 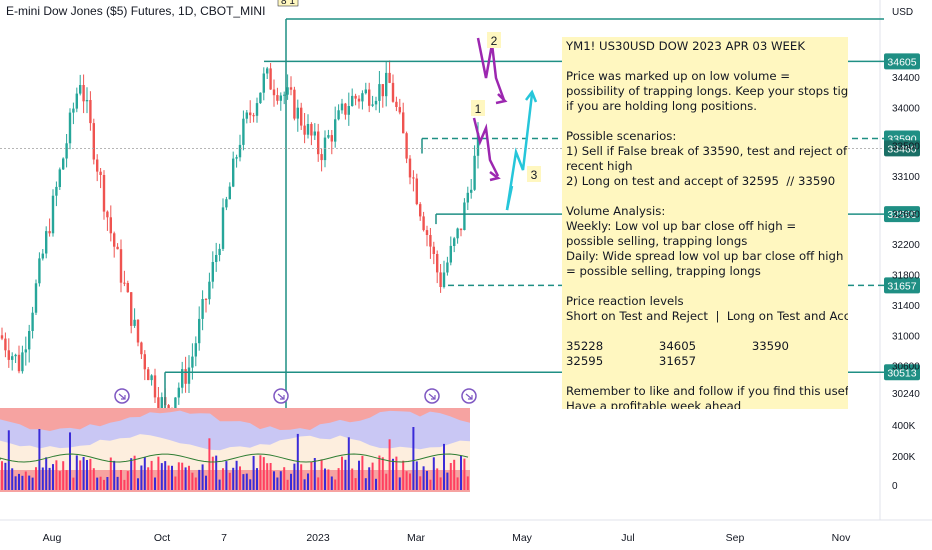 What do you see at coordinates (906, 108) in the screenshot?
I see `y-tick-label: 34000` at bounding box center [906, 108].